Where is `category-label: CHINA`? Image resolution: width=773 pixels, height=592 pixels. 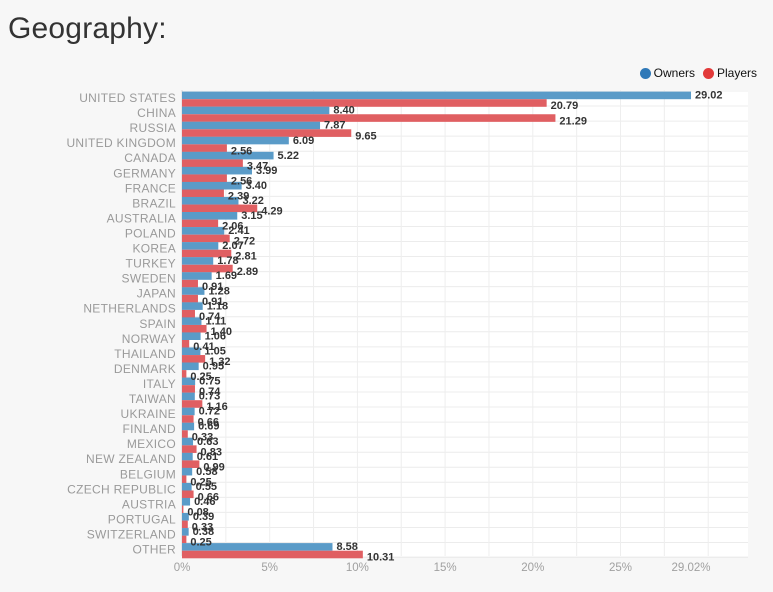 category-label: CHINA is located at coordinates (156, 113).